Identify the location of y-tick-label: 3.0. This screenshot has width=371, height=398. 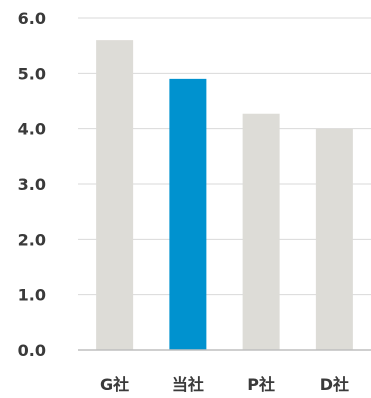
(32, 184).